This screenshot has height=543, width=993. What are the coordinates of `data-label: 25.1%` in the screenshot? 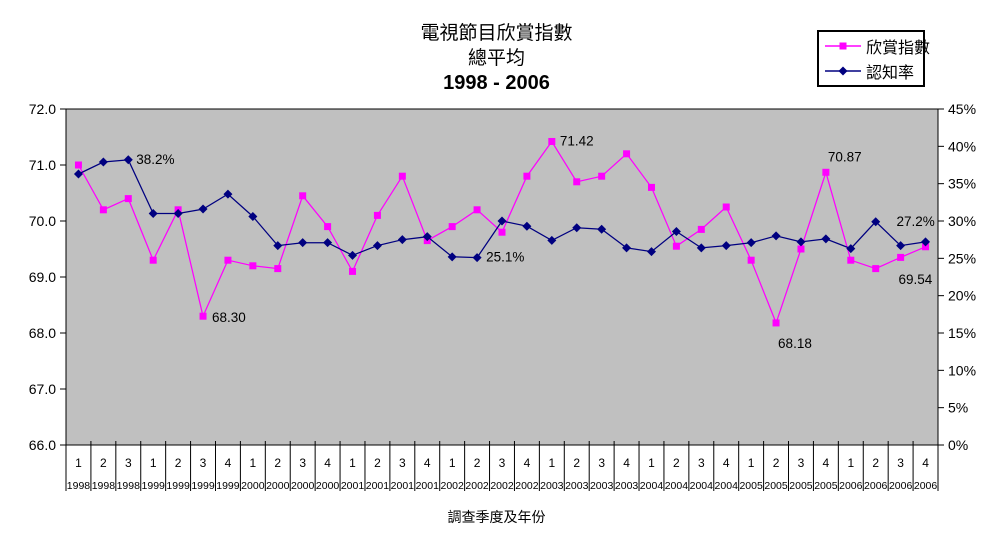 It's located at (505, 257).